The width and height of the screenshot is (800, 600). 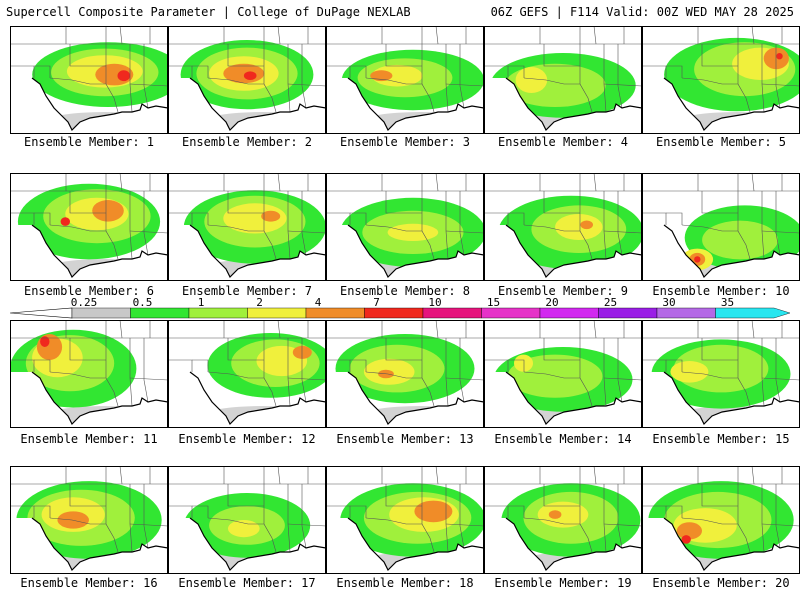 I want to click on legend-tick-label: 2, so click(x=259, y=302).